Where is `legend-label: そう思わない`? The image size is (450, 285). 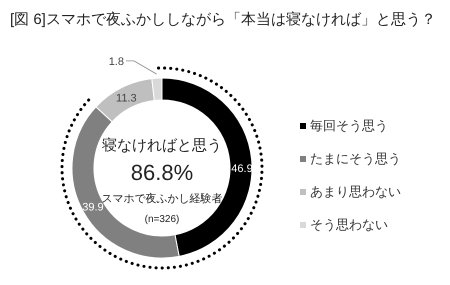 legend-label: そう思わない is located at coordinates (349, 224).